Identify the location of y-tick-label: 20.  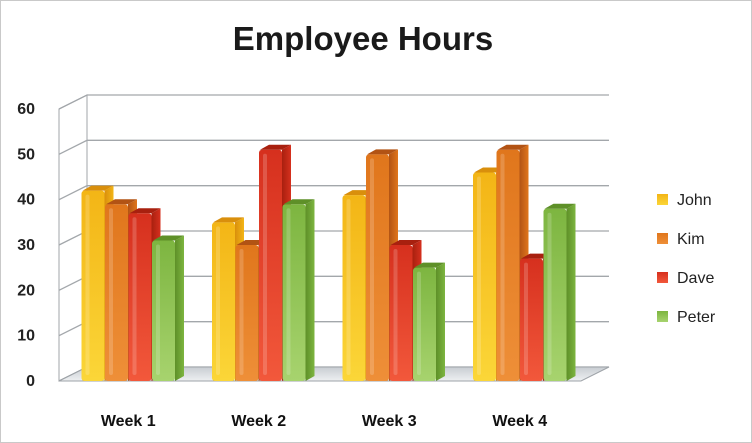
(26, 290).